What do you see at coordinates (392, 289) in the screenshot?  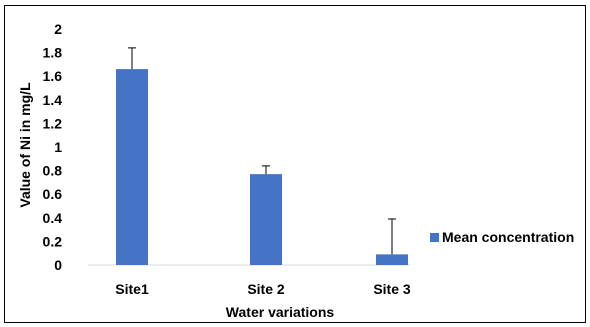 I see `x-tick-label: Site 3` at bounding box center [392, 289].